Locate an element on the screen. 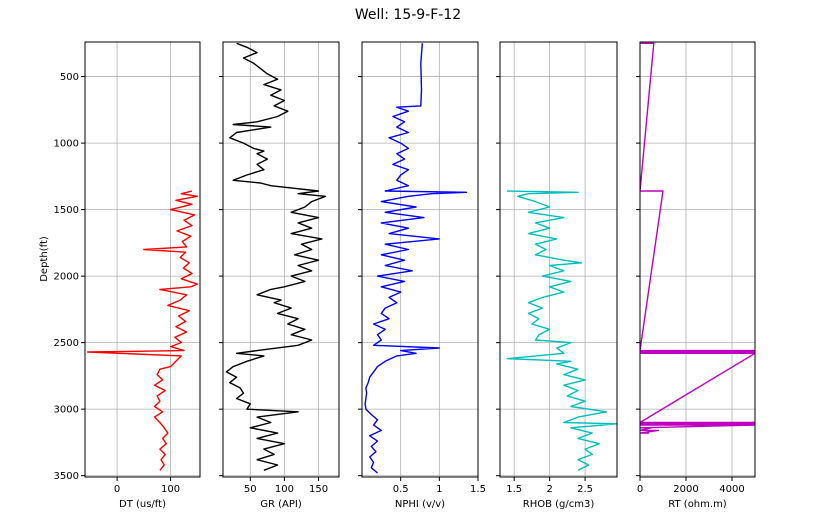  x-tick-label: 150 is located at coordinates (318, 489).